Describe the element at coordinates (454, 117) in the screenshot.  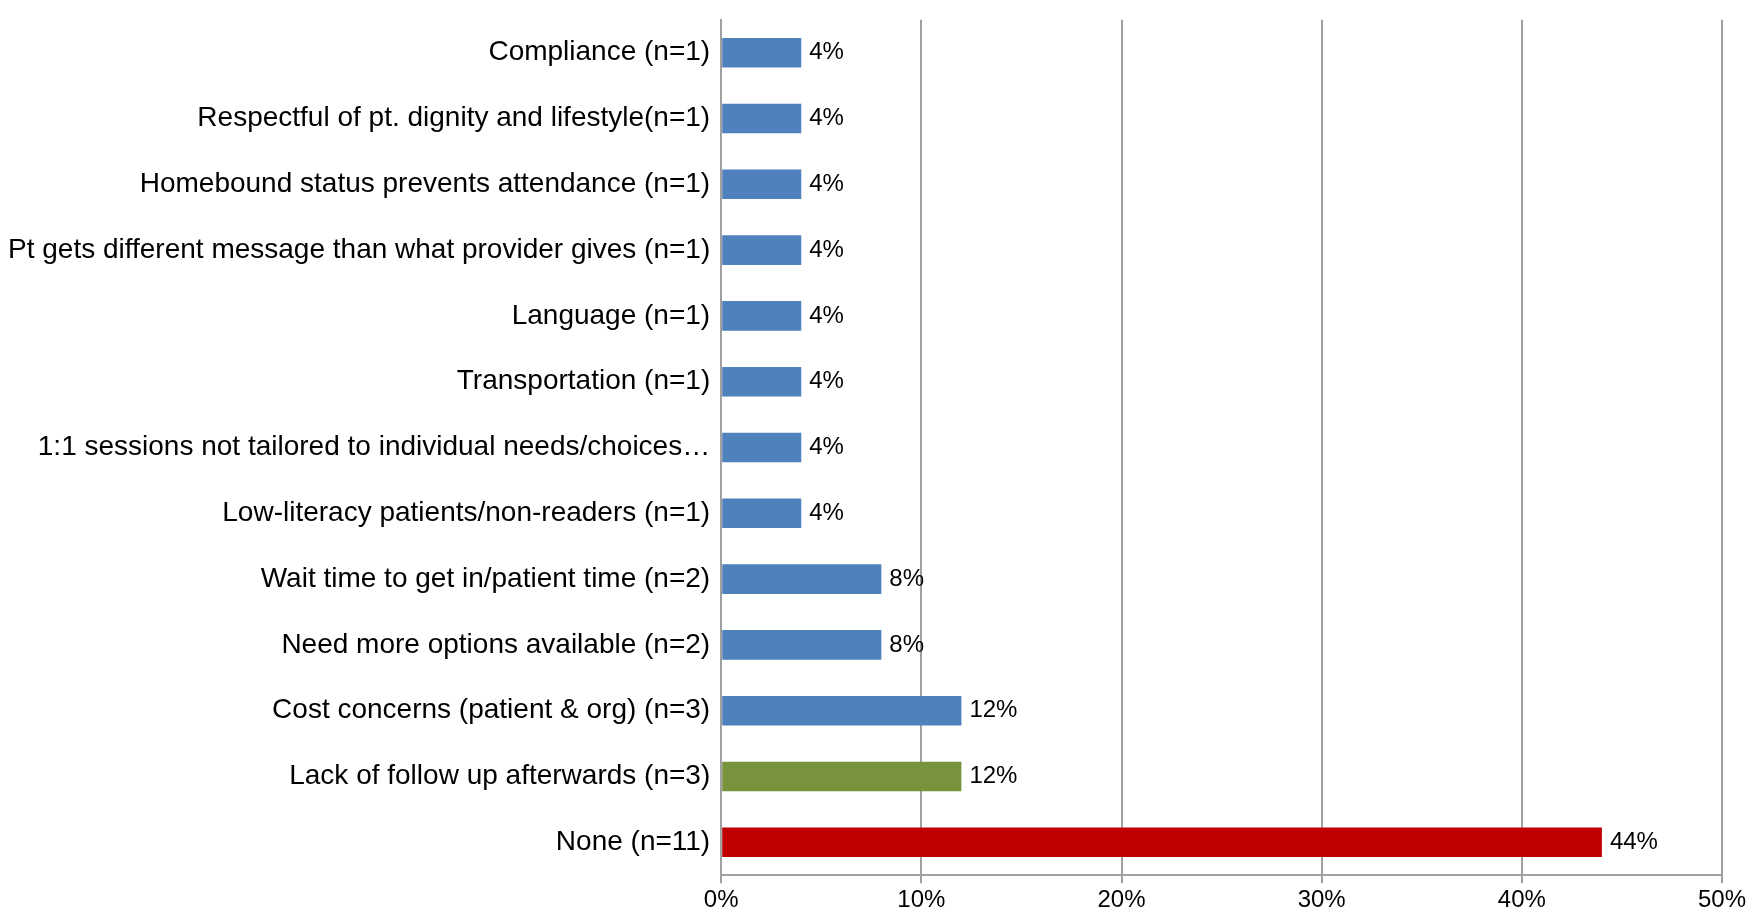
I see `y-tick-label: Respectful of pt. dignity and lifestyle(n=1)` at that location.